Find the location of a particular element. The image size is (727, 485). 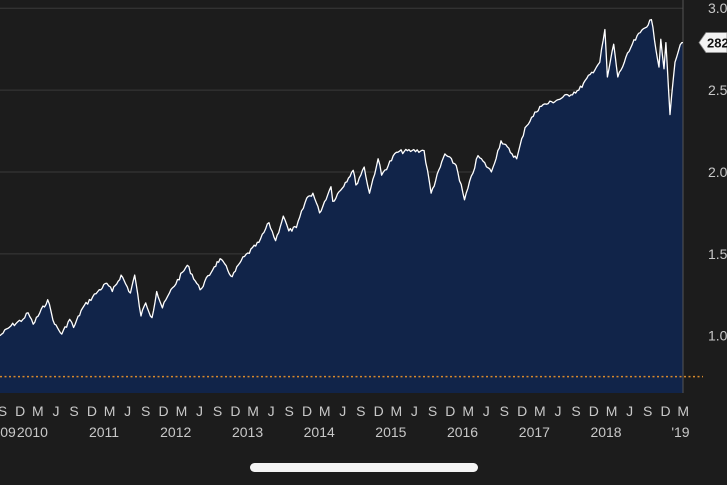

last-price-tag: 282 is located at coordinates (712, 42).